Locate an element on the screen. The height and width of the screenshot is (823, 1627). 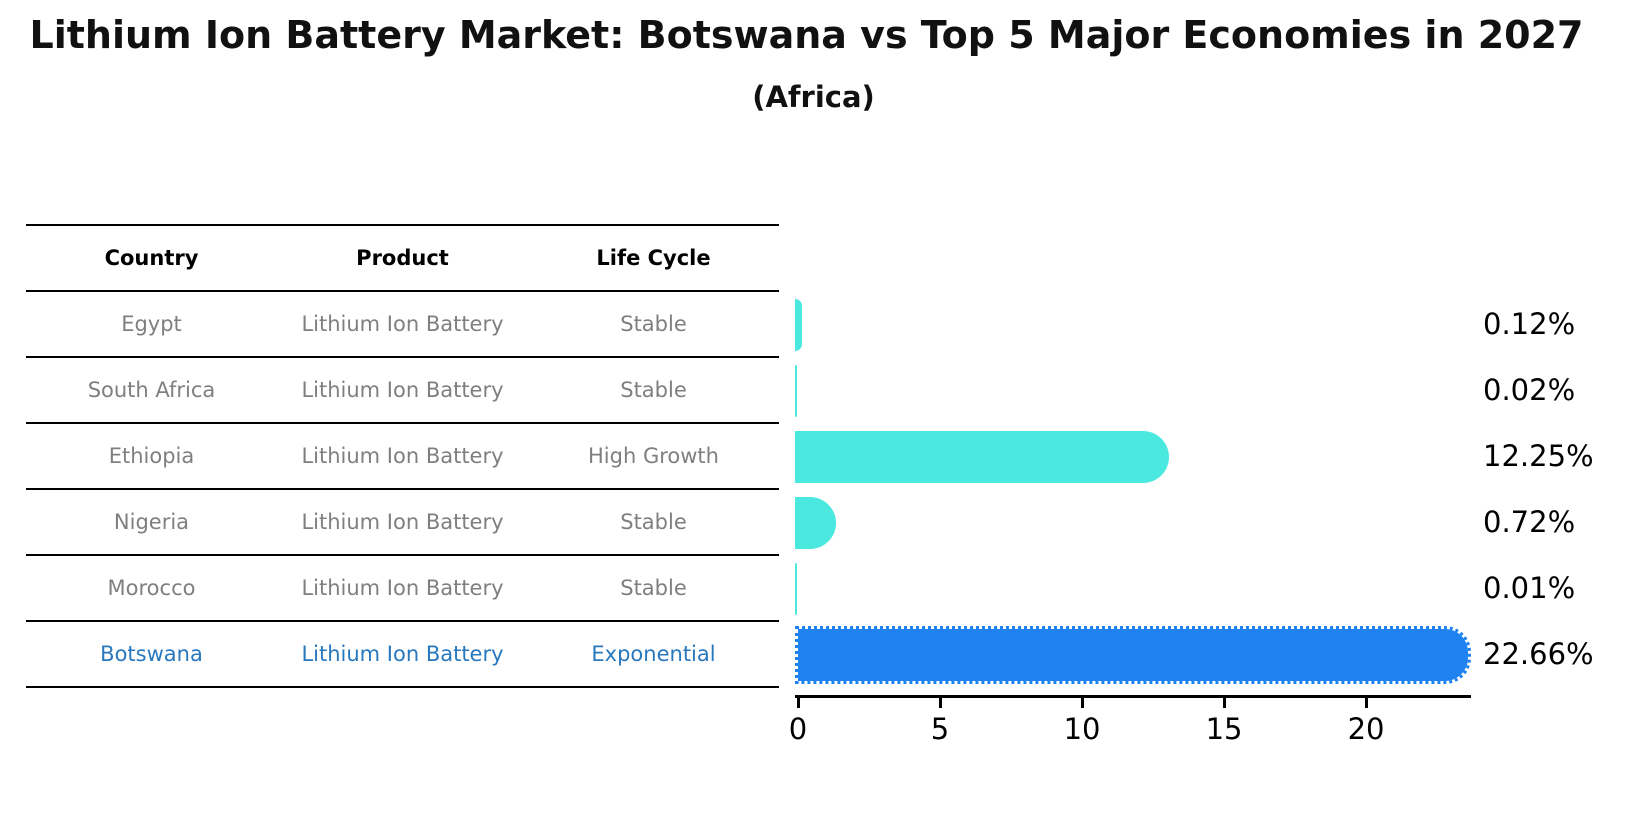
value-label: 0.01% is located at coordinates (1529, 588).